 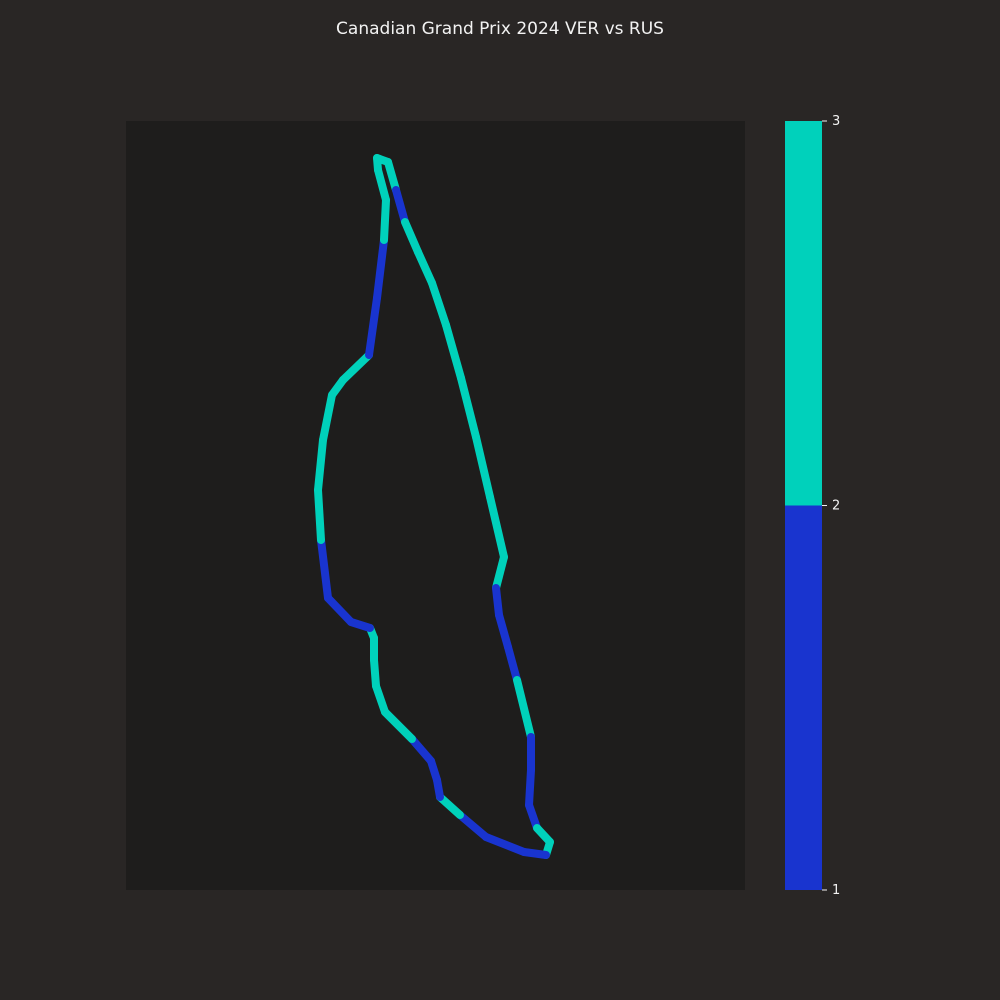 What do you see at coordinates (500, 29) in the screenshot?
I see `chart-title: Canadian Grand Prix 2024 VER vs RUS` at bounding box center [500, 29].